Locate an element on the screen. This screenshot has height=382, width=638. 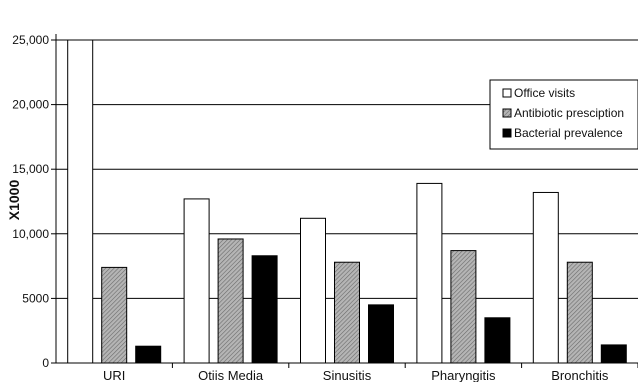
y-tick-label-25000: 25,000 is located at coordinates (30, 40).